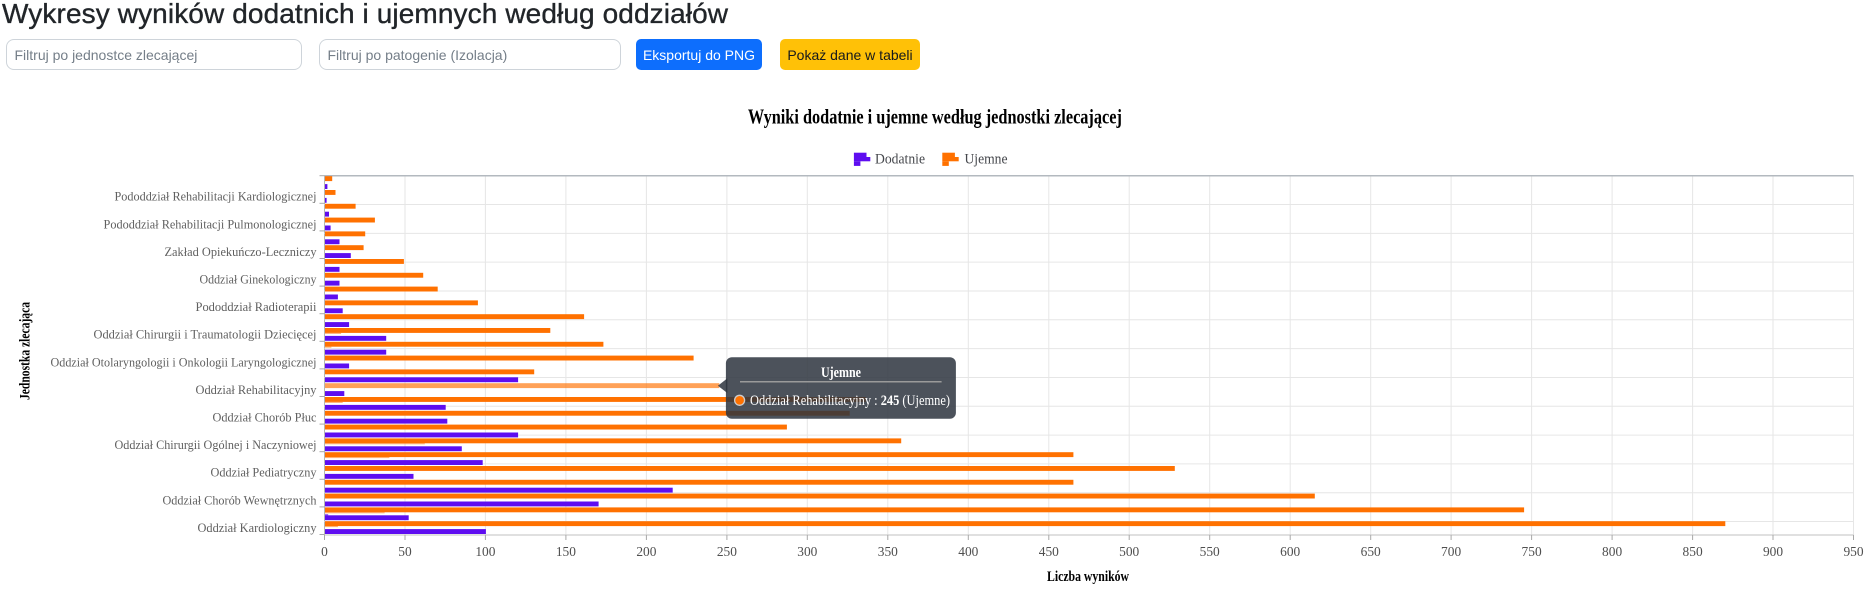 The image size is (1871, 598). I want to click on svg-text:Oddział Chirurgii Ogólnej i Na: Oddział Chirurgii Ogólnej i Naczyniowej, so click(216, 444).